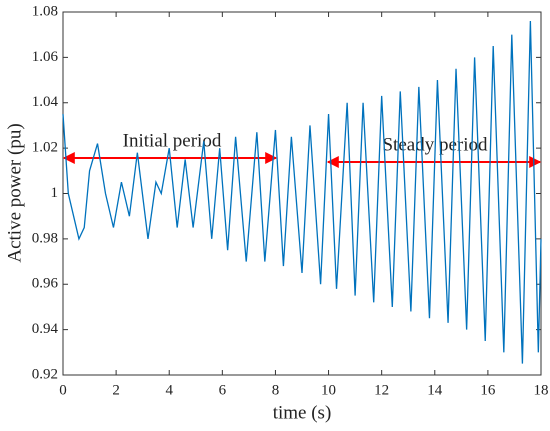  I want to click on y-tick-label: 0.92, so click(45, 374).